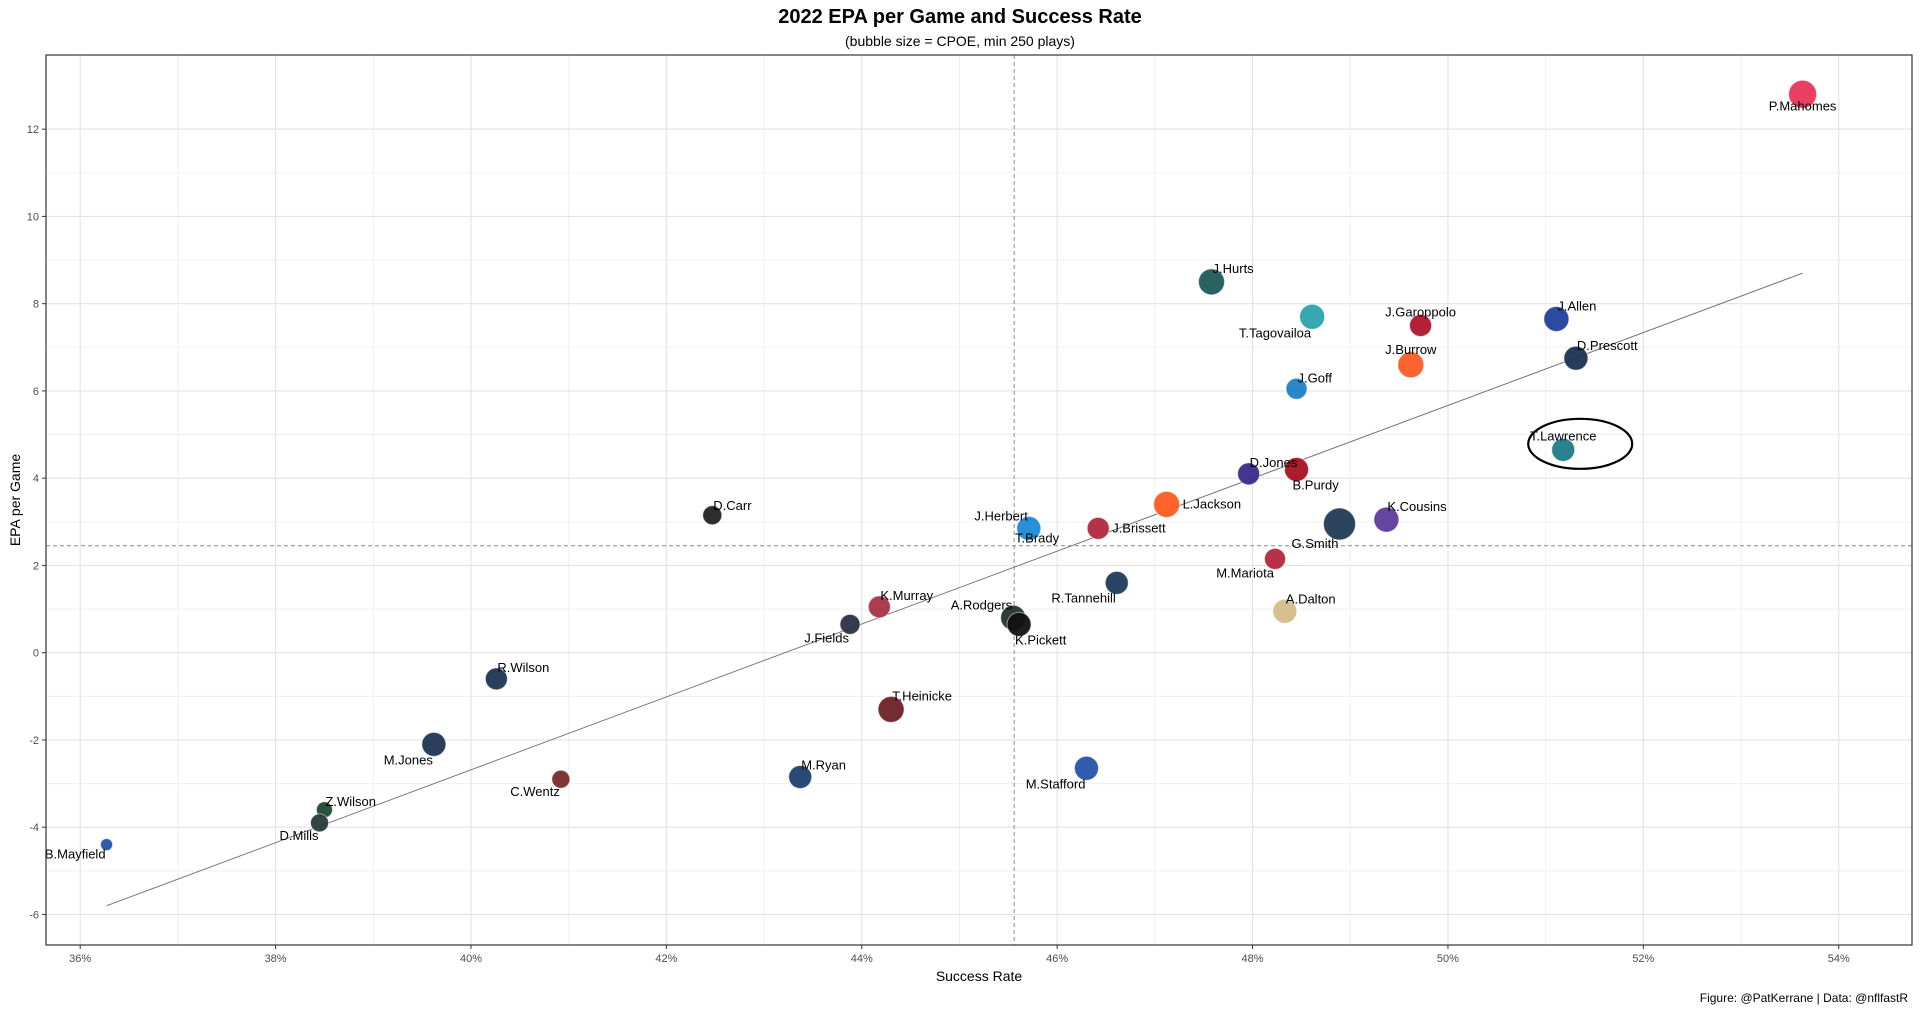 This screenshot has width=1920, height=1009. Describe the element at coordinates (1448, 959) in the screenshot. I see `x-tick-label: 50%` at that location.